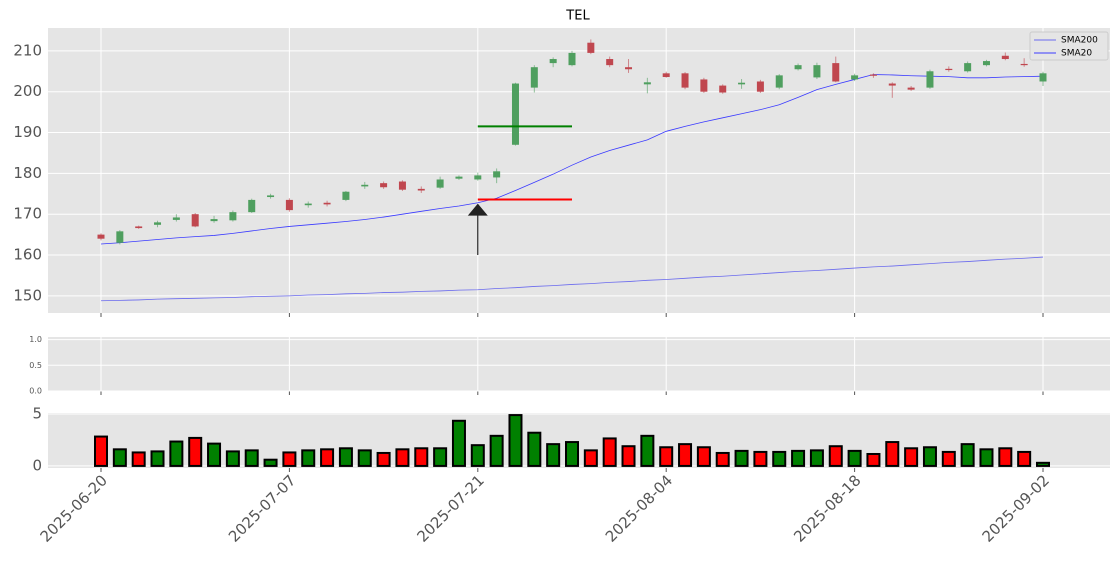 Image resolution: width=1120 pixels, height=564 pixels. I want to click on x-tick-label: 2025-07-07, so click(262, 508).